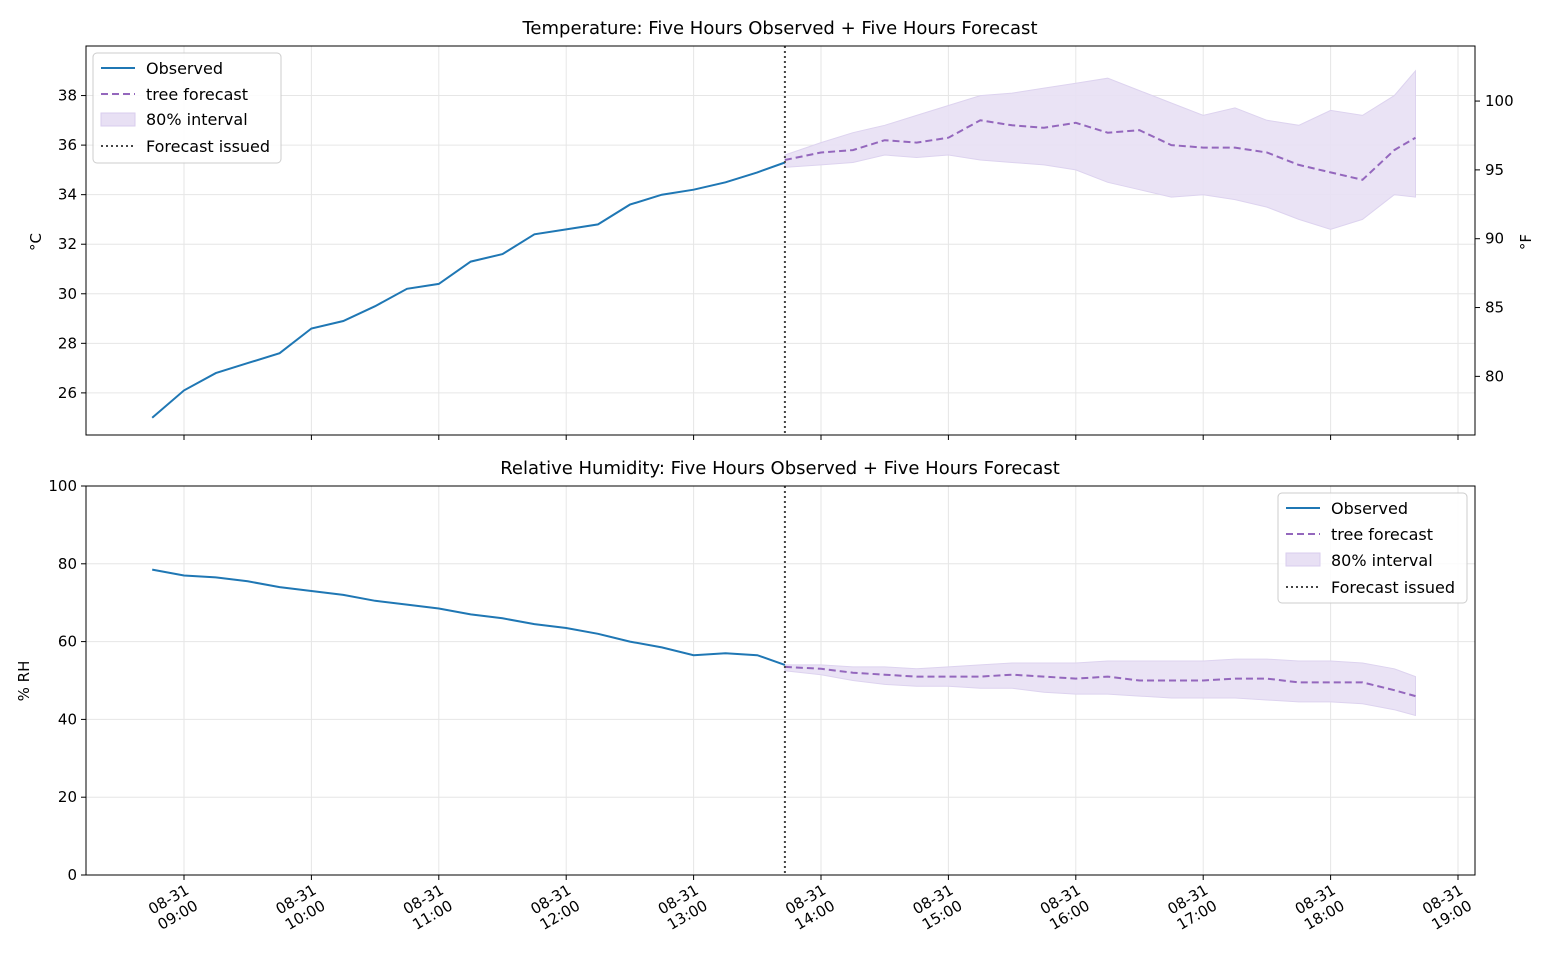 Image resolution: width=1560 pixels, height=960 pixels. I want to click on y-tick-label: 38, so click(67, 96).